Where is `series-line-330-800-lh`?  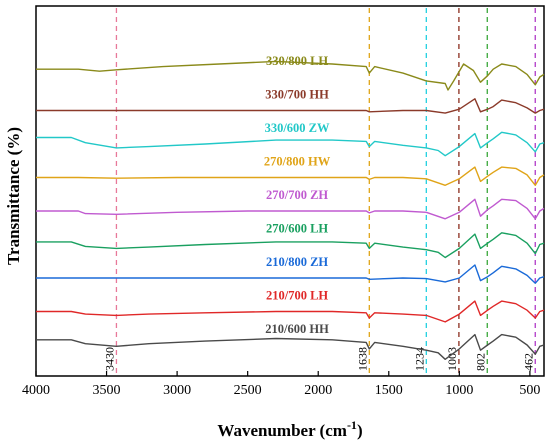 series-line-330-800-lh is located at coordinates (290, 75).